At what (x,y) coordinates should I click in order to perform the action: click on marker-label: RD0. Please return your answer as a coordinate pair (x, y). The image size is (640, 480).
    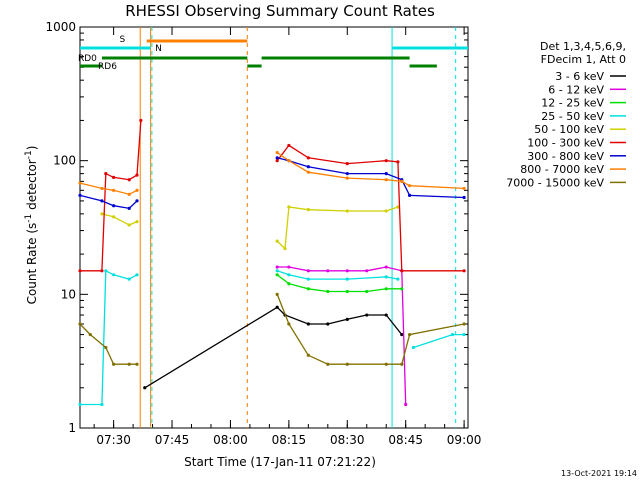
    Looking at the image, I should click on (87, 59).